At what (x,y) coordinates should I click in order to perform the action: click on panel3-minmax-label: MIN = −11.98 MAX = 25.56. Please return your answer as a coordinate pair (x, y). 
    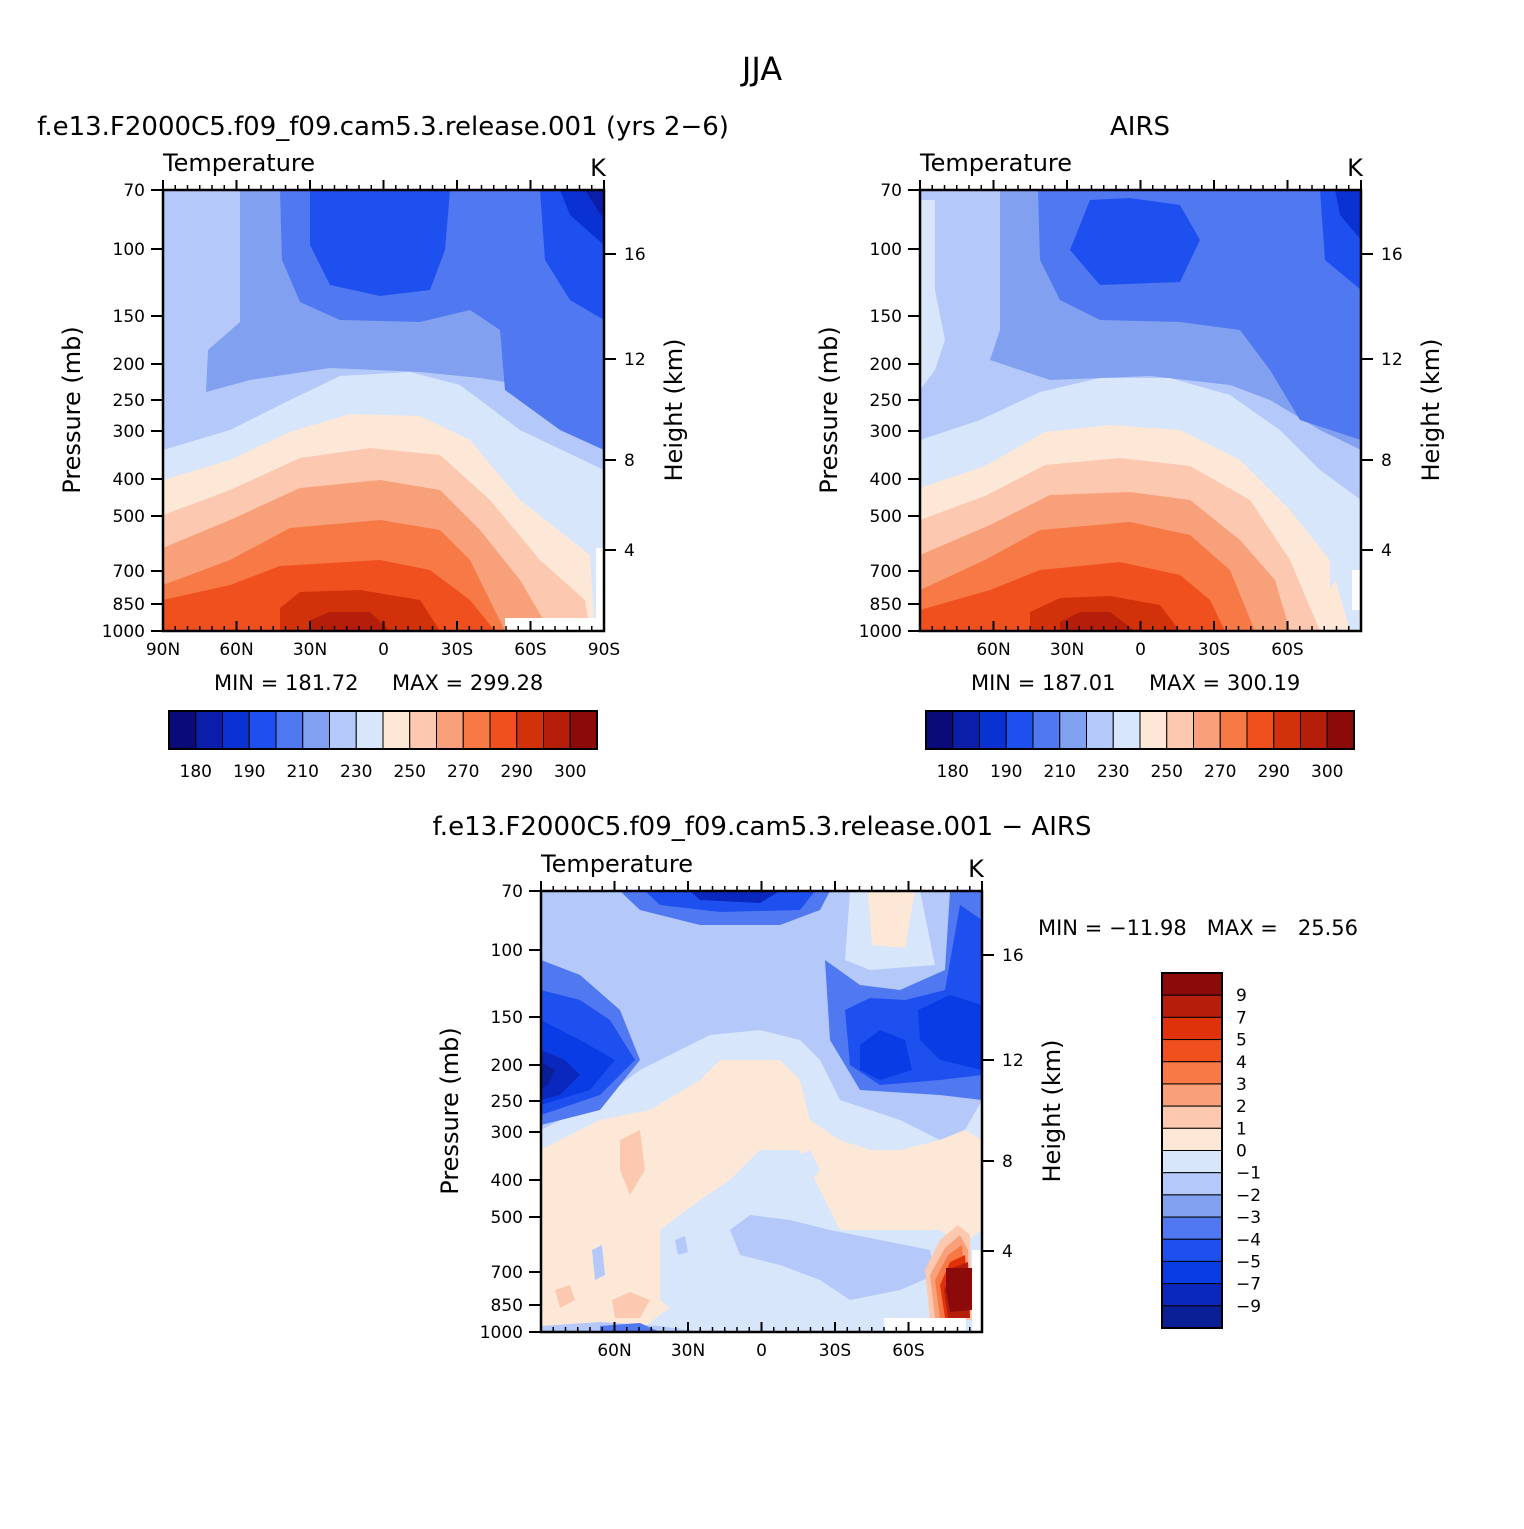
    Looking at the image, I should click on (1198, 928).